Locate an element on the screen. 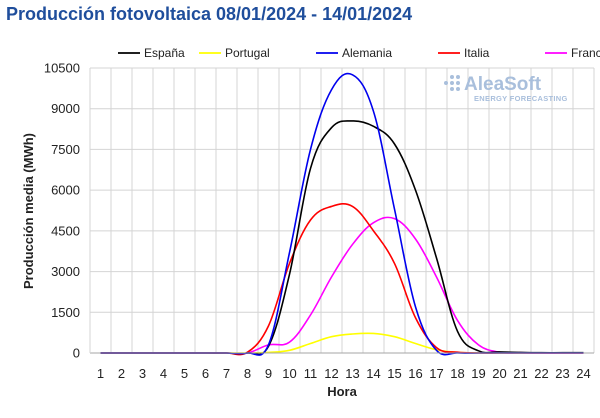 The image size is (600, 418). x-tick-label: 21 is located at coordinates (520, 373).